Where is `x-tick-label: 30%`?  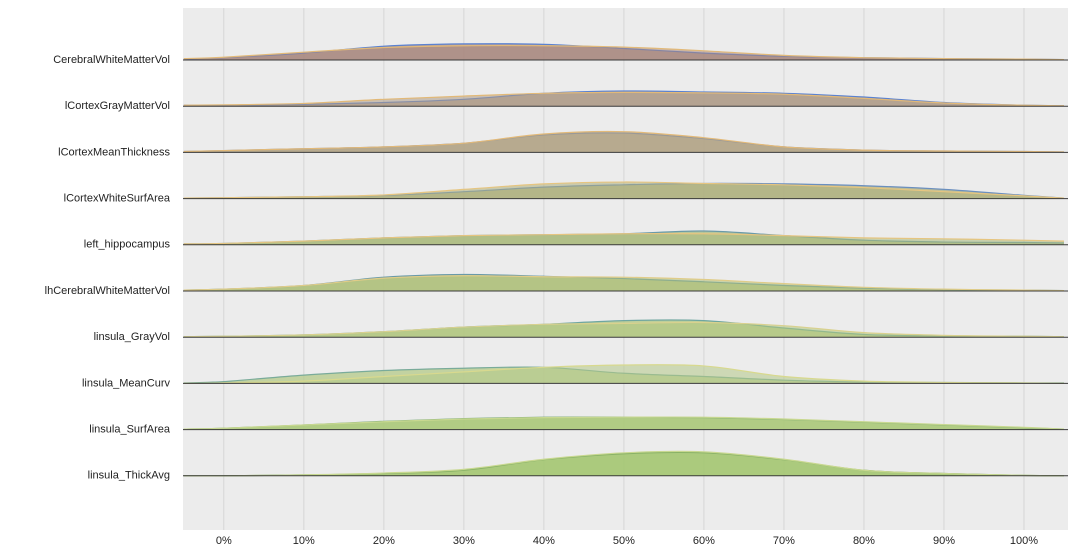 x-tick-label: 30% is located at coordinates (464, 541).